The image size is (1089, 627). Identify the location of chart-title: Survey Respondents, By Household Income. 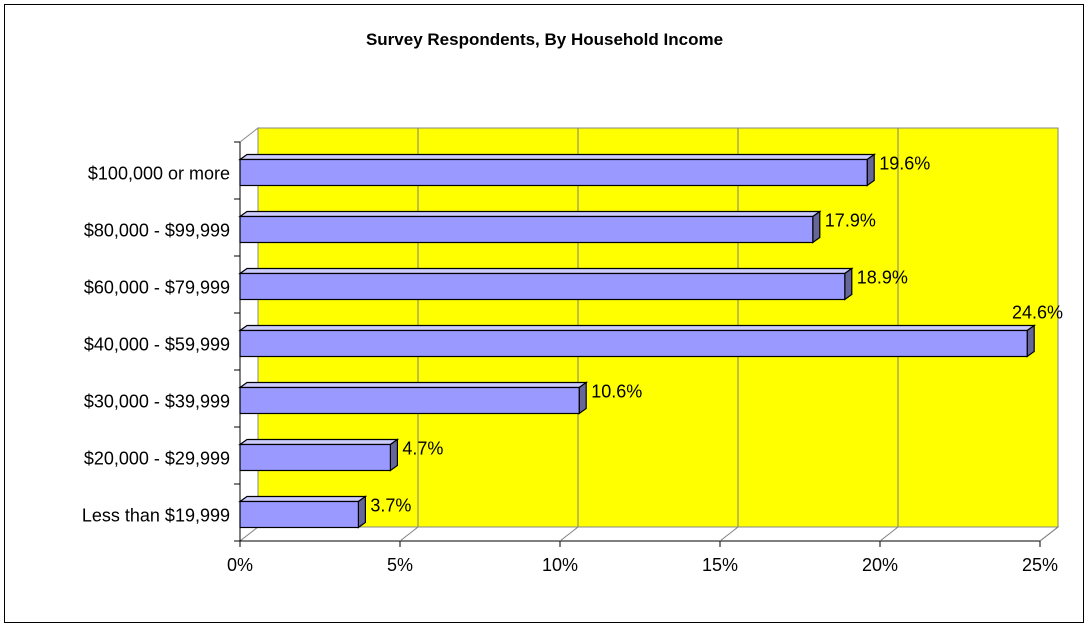
(544, 39).